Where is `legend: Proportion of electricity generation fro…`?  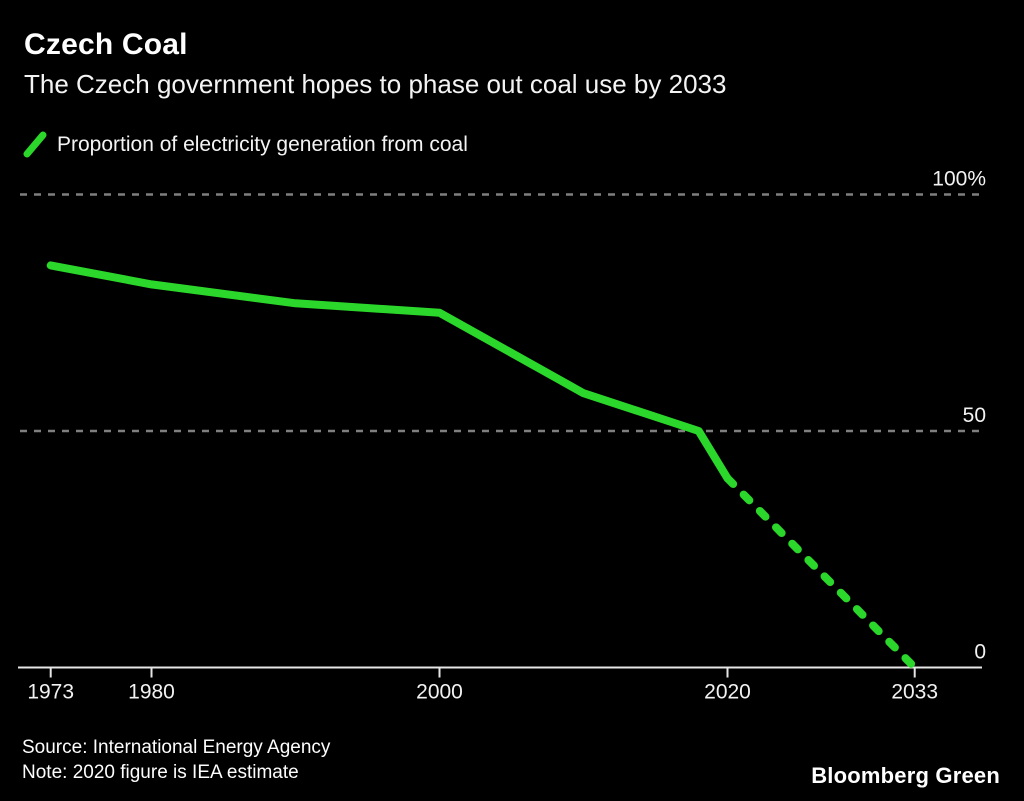
legend: Proportion of electricity generation fro… is located at coordinates (245, 145).